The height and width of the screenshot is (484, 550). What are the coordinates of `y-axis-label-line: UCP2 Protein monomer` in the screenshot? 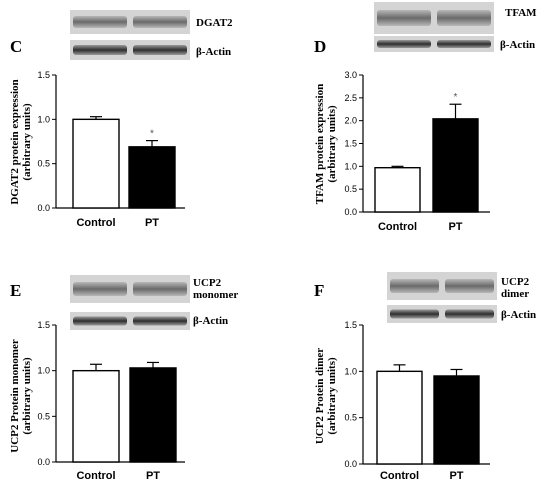 It's located at (15, 396).